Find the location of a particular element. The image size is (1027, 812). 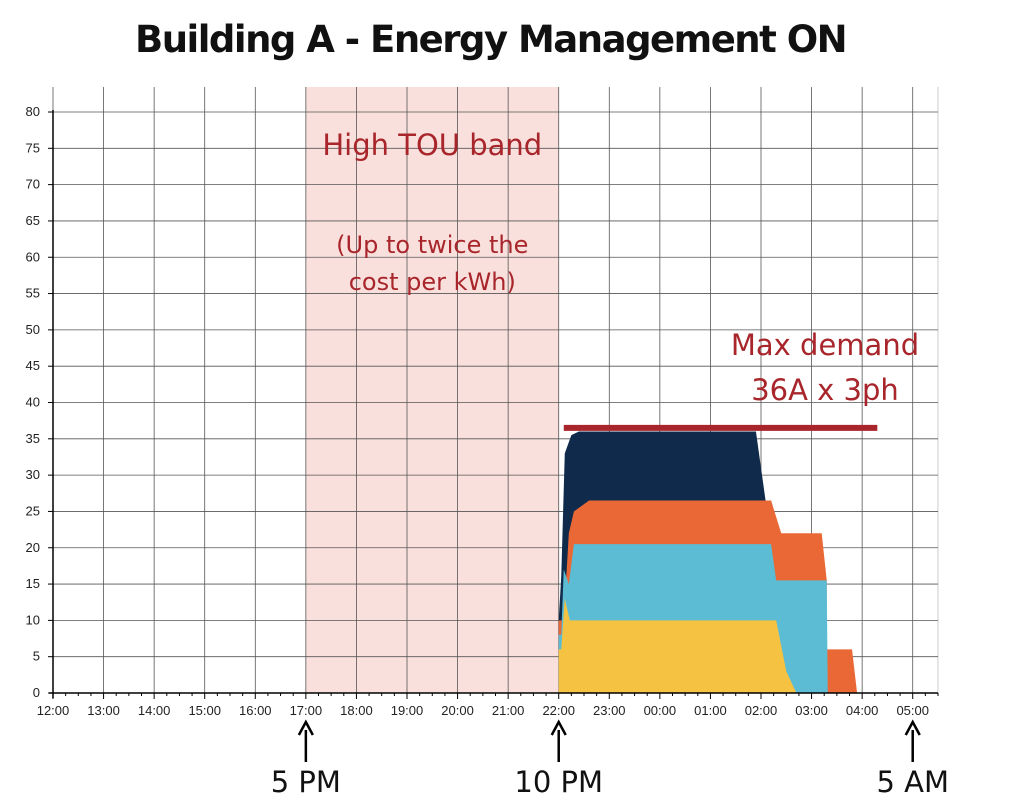

y-tick-label: 50 is located at coordinates (33, 329).